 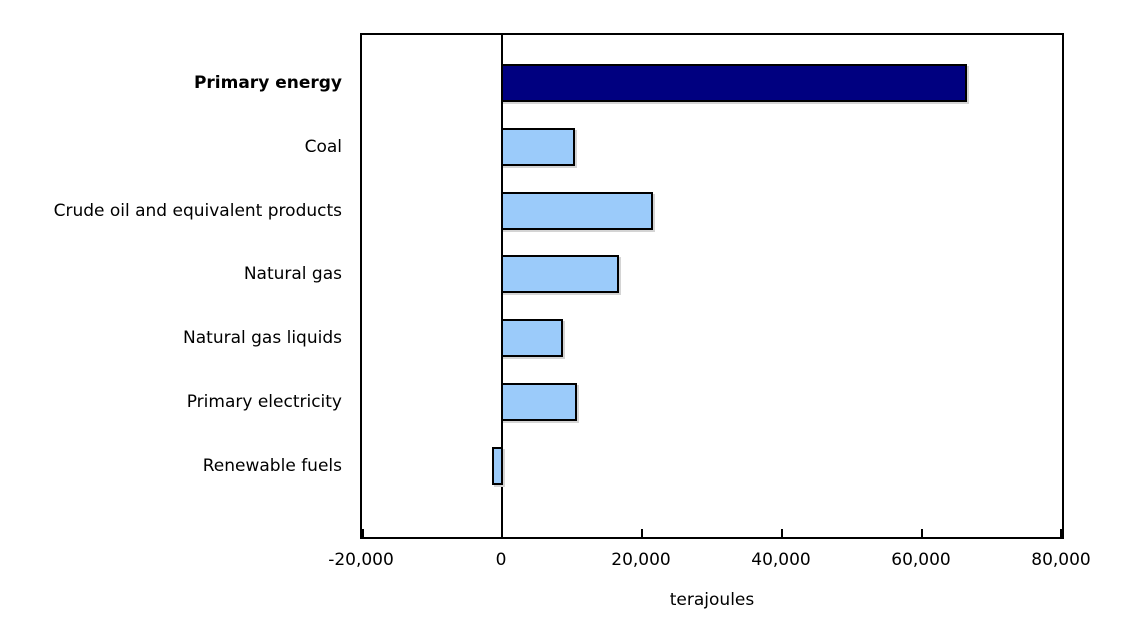 What do you see at coordinates (641, 560) in the screenshot?
I see `x-tick-label-20000: 20,000` at bounding box center [641, 560].